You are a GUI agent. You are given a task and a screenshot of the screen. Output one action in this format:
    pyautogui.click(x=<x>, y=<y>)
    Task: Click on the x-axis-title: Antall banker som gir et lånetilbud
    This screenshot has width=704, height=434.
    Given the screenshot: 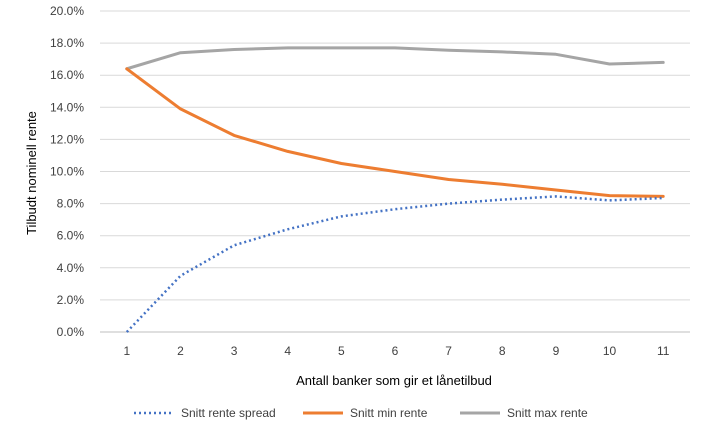 What is the action you would take?
    pyautogui.click(x=394, y=380)
    